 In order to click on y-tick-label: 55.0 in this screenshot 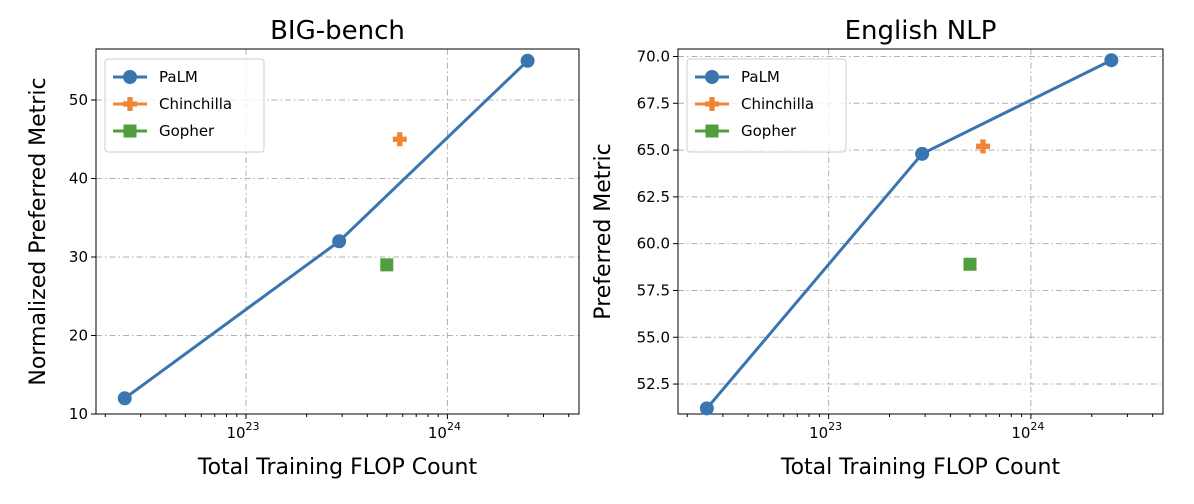, I will do `click(653, 337)`.